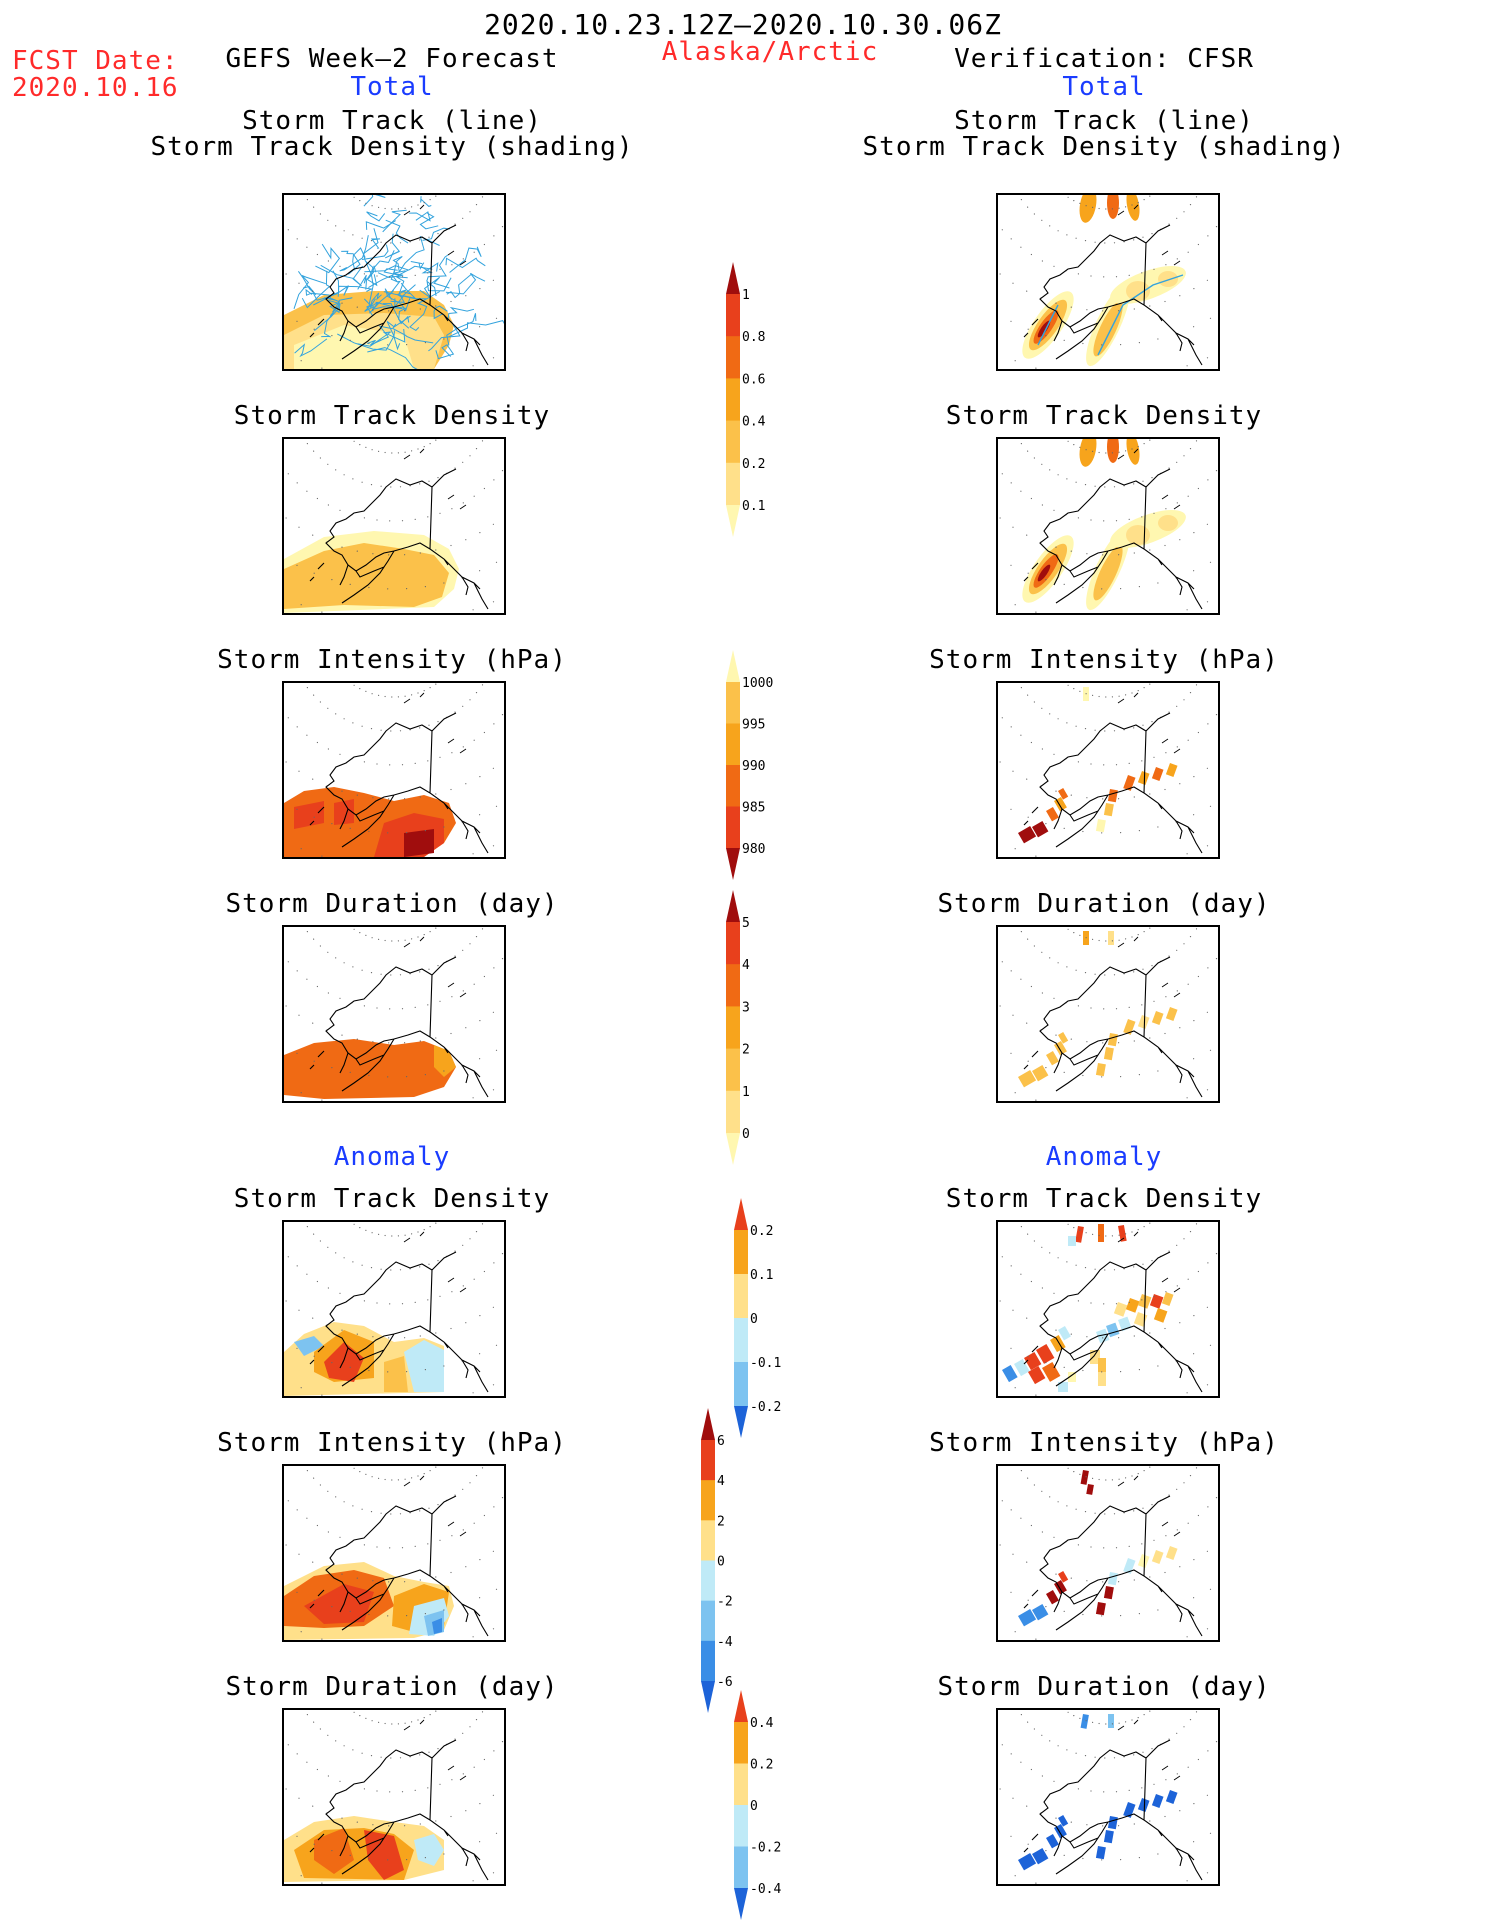 The width and height of the screenshot is (1487, 1925). What do you see at coordinates (746, 923) in the screenshot?
I see `colorbar-tick-label: 5` at bounding box center [746, 923].